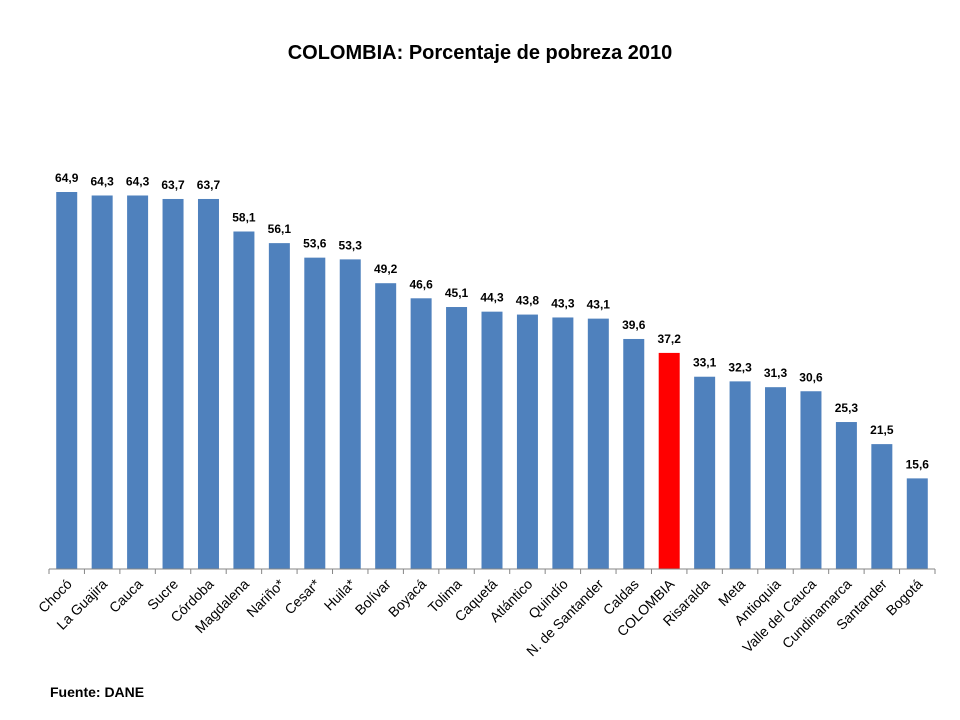  Describe the element at coordinates (126, 596) in the screenshot. I see `category-label: Cauca` at that location.